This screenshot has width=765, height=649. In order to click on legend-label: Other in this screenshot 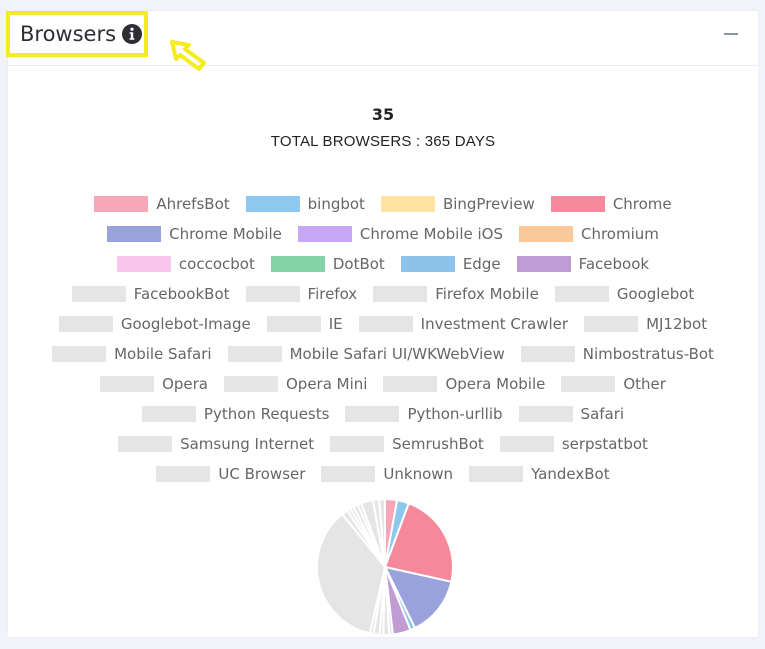, I will do `click(644, 384)`.